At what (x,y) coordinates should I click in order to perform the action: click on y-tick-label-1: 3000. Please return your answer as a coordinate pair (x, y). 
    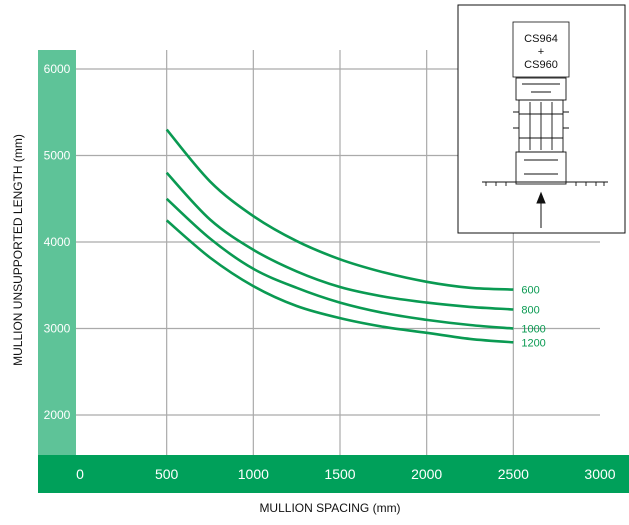
    Looking at the image, I should click on (57, 329).